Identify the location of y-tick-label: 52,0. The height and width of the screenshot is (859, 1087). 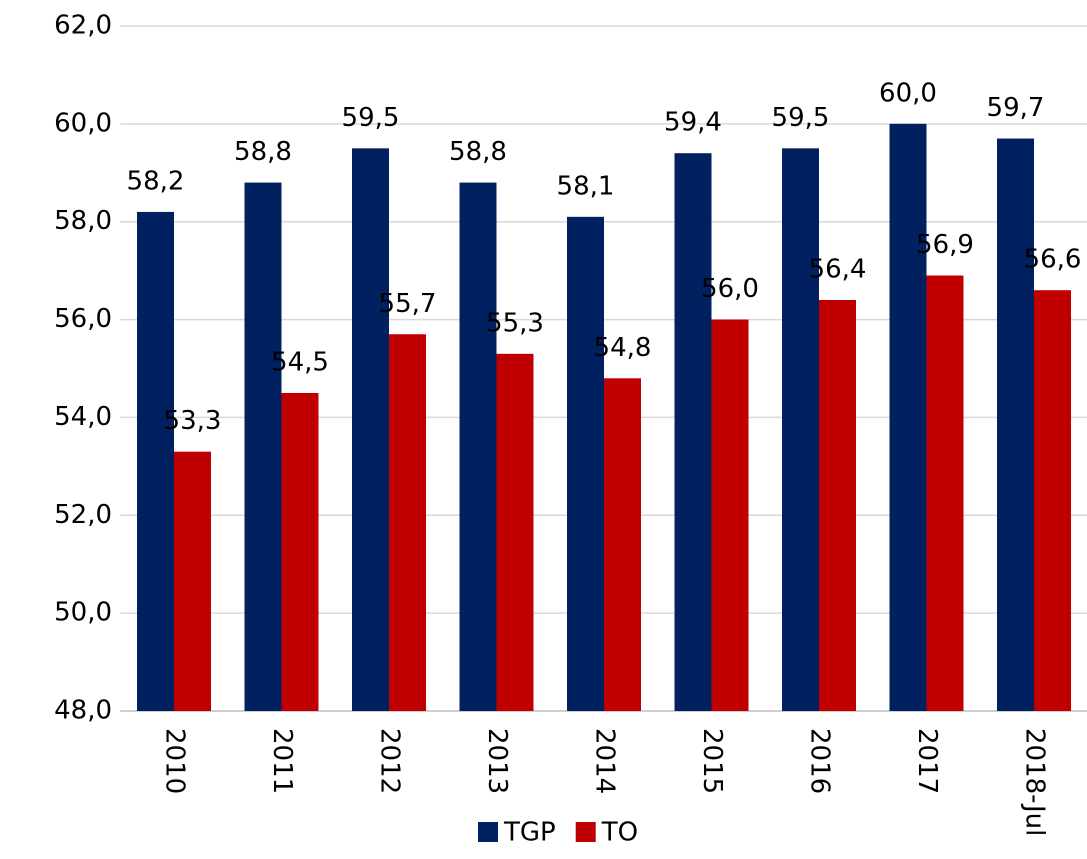
(83, 515).